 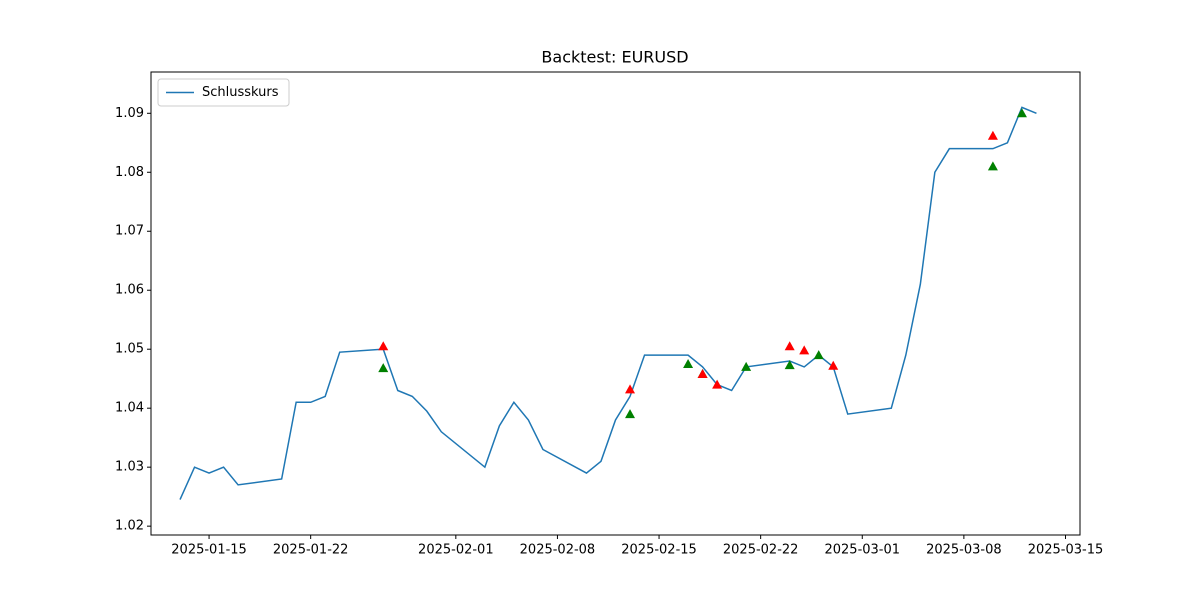 What do you see at coordinates (311, 550) in the screenshot?
I see `x-tick-label: 2025-01-22` at bounding box center [311, 550].